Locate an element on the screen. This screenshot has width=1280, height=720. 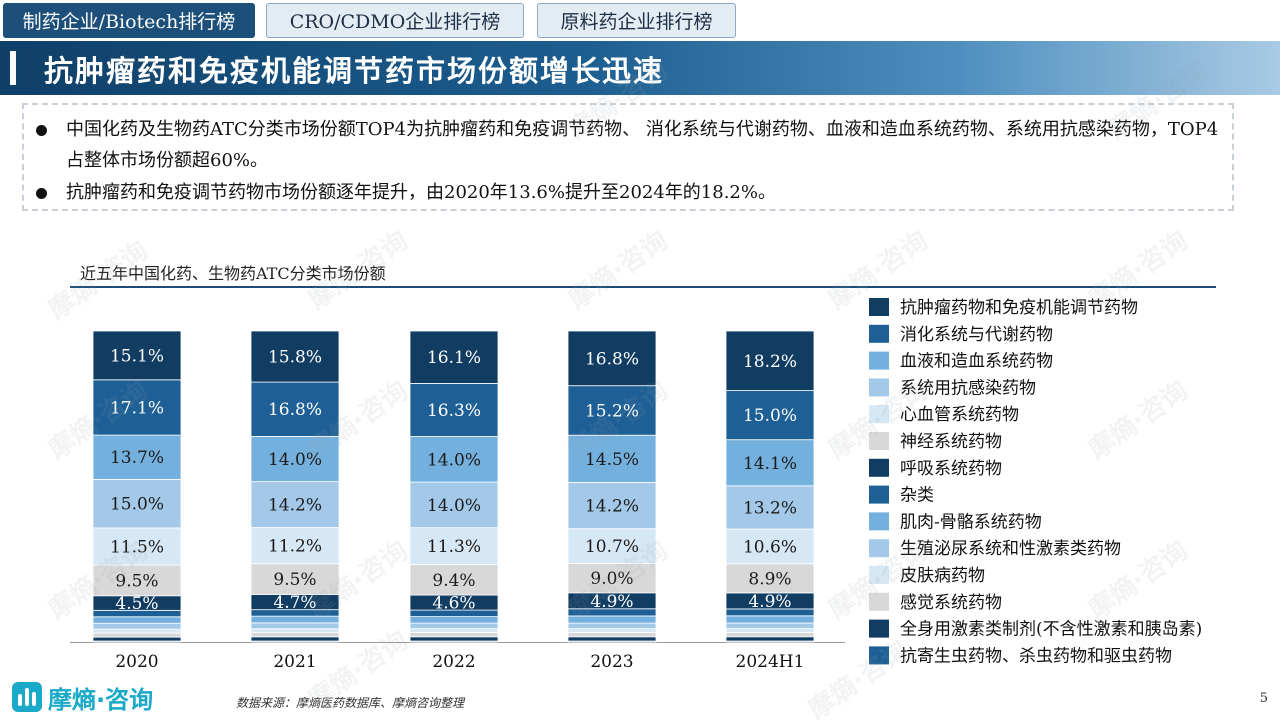
data-label: 13.2% is located at coordinates (770, 508).